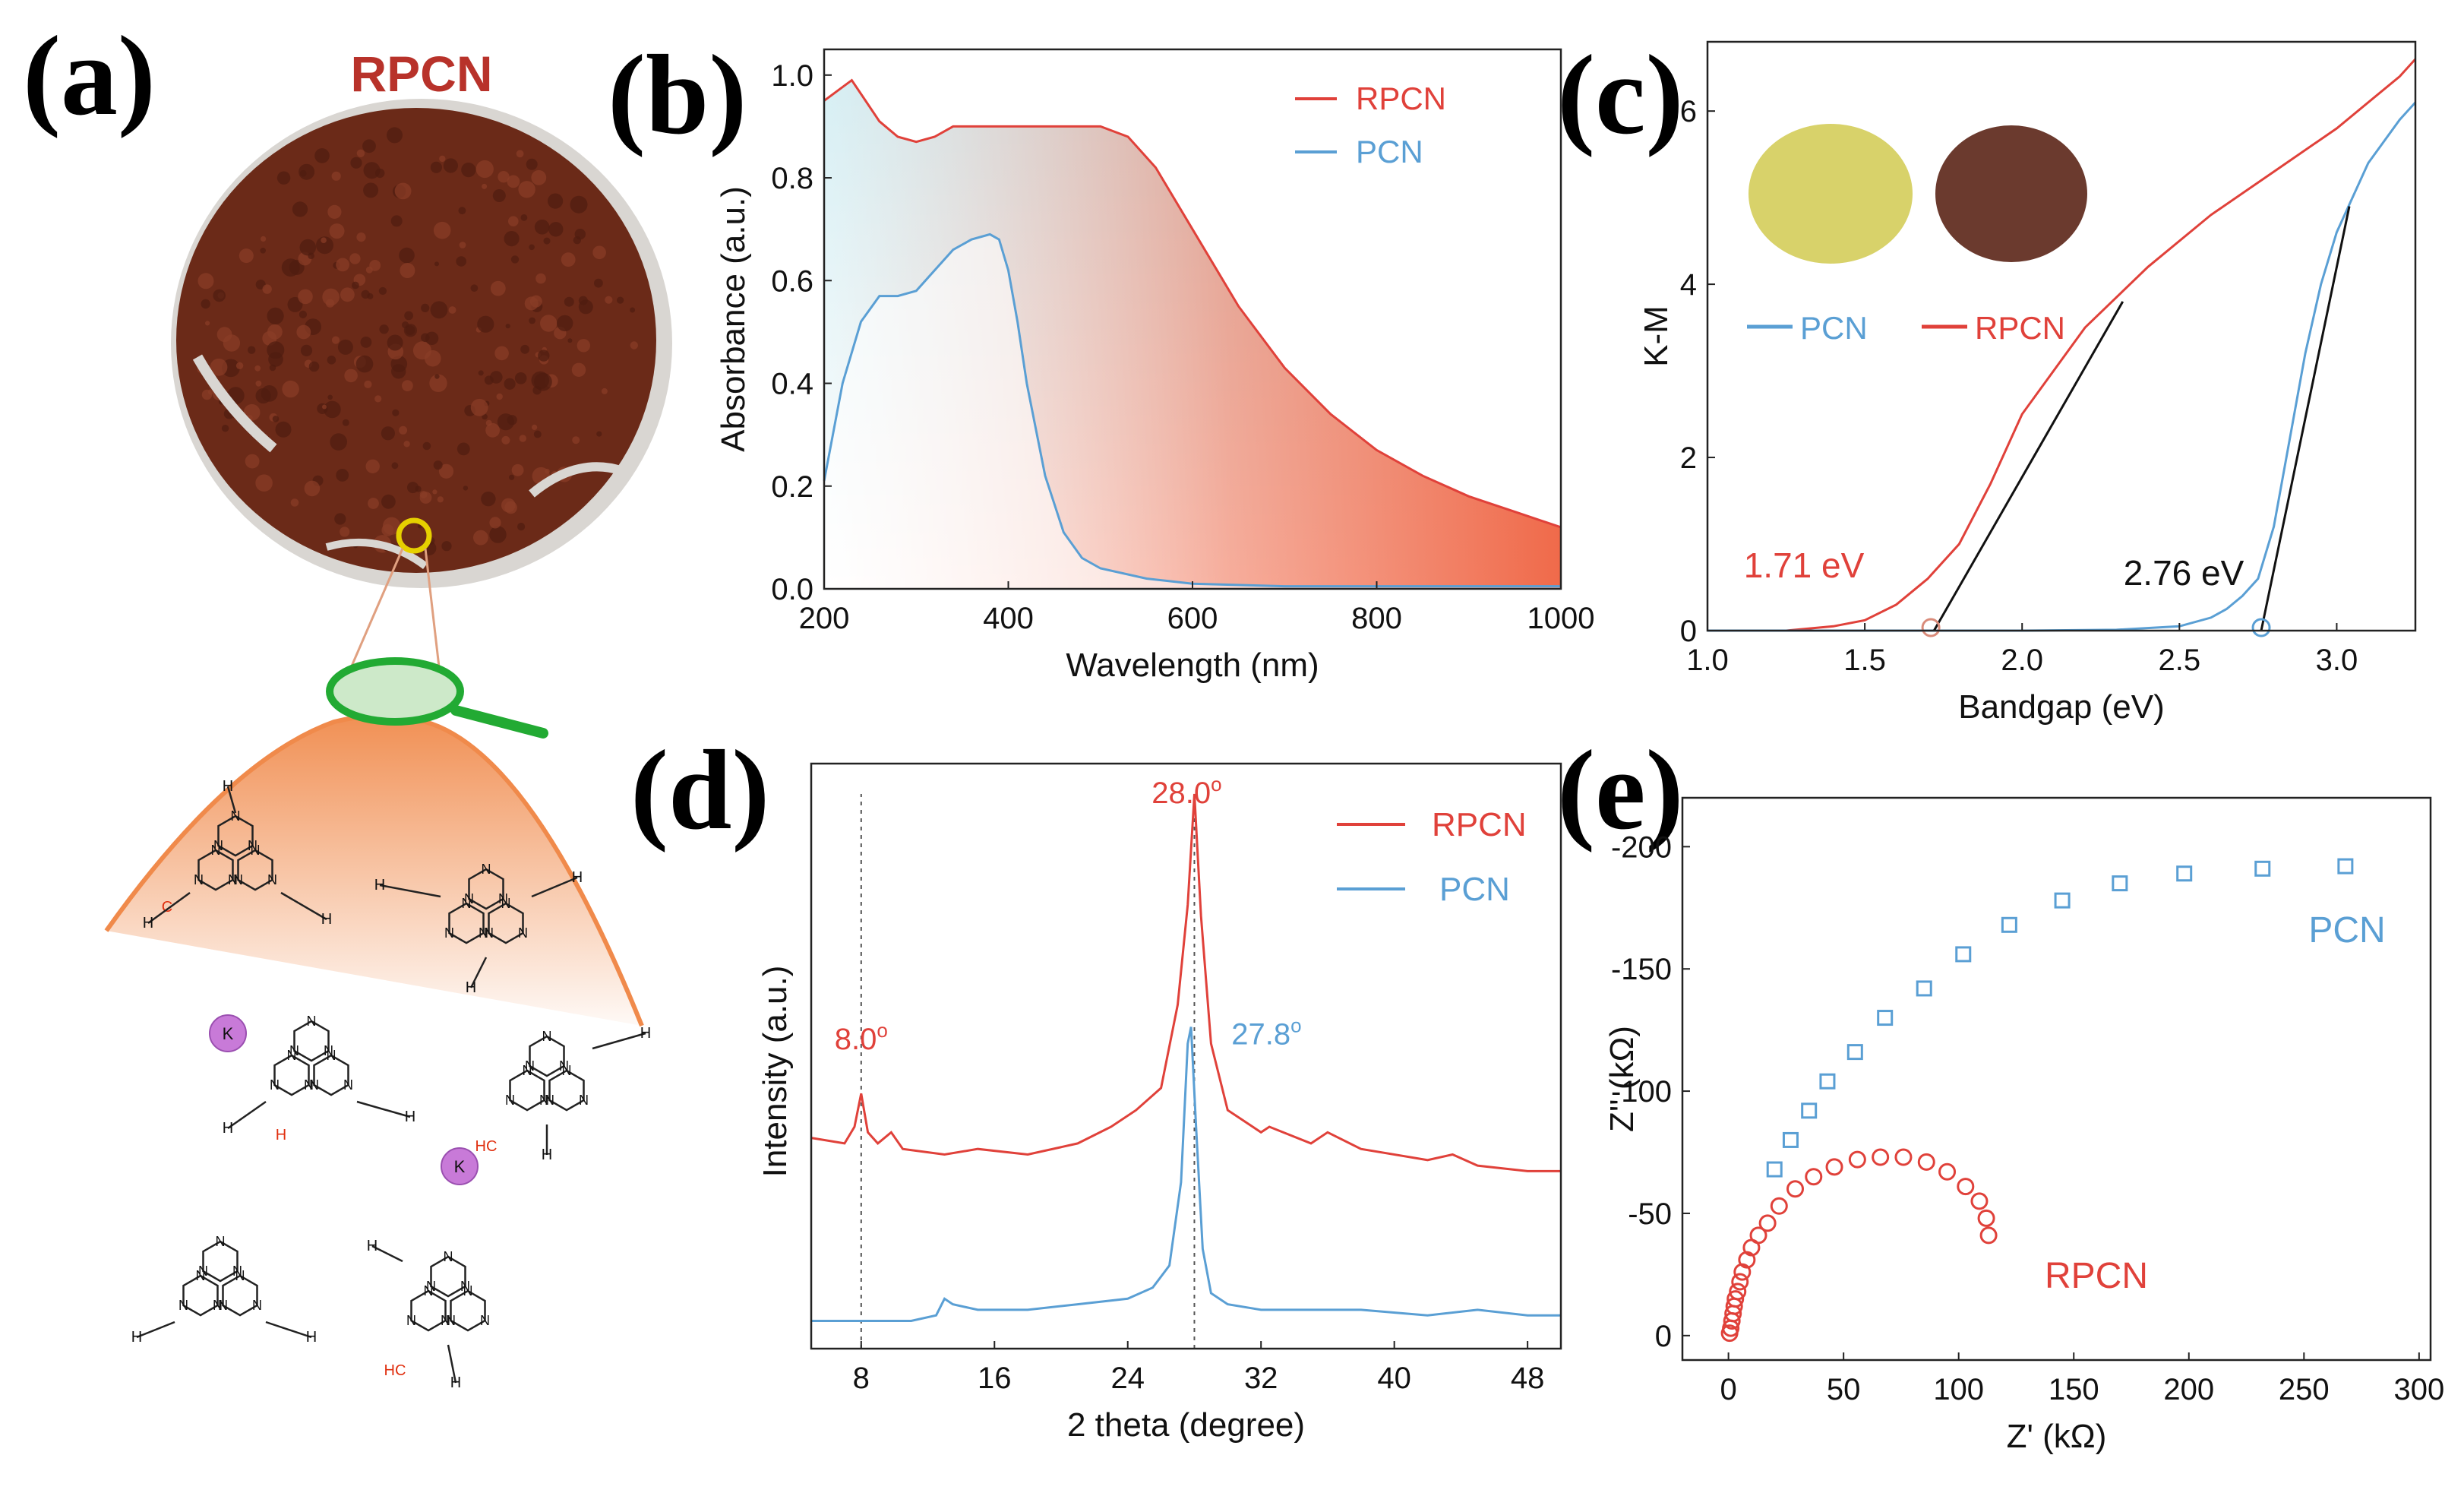 The image size is (2464, 1493). What do you see at coordinates (792, 384) in the screenshot?
I see `b-y-tick-label: 0.4` at bounding box center [792, 384].